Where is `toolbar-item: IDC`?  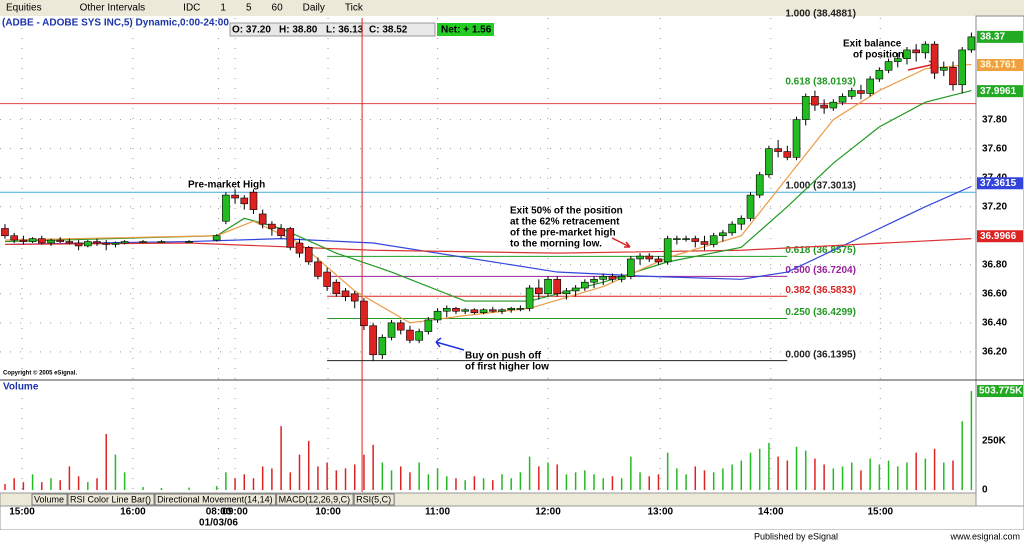 toolbar-item: IDC is located at coordinates (191, 8).